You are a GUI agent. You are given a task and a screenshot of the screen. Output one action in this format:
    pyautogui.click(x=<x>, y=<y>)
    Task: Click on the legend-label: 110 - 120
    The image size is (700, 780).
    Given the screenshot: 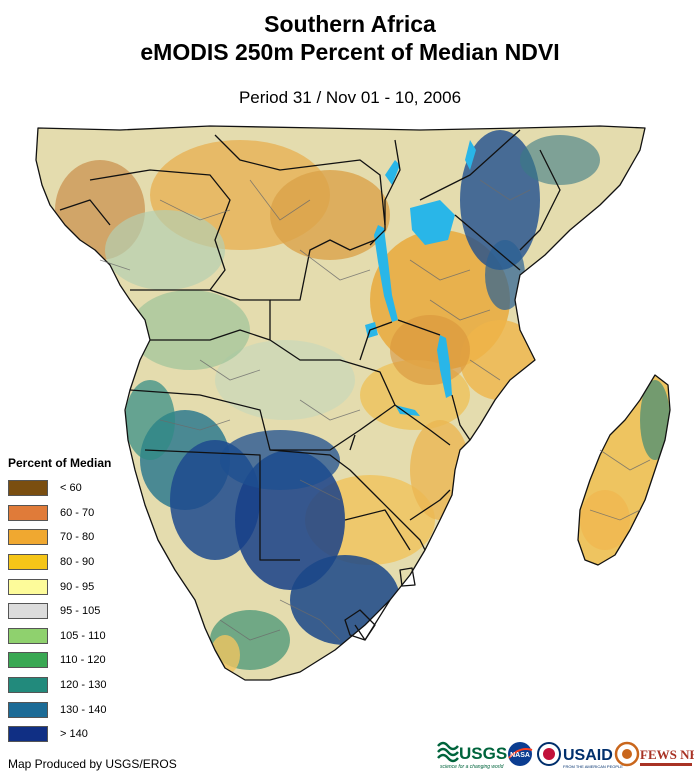 What is the action you would take?
    pyautogui.click(x=83, y=660)
    